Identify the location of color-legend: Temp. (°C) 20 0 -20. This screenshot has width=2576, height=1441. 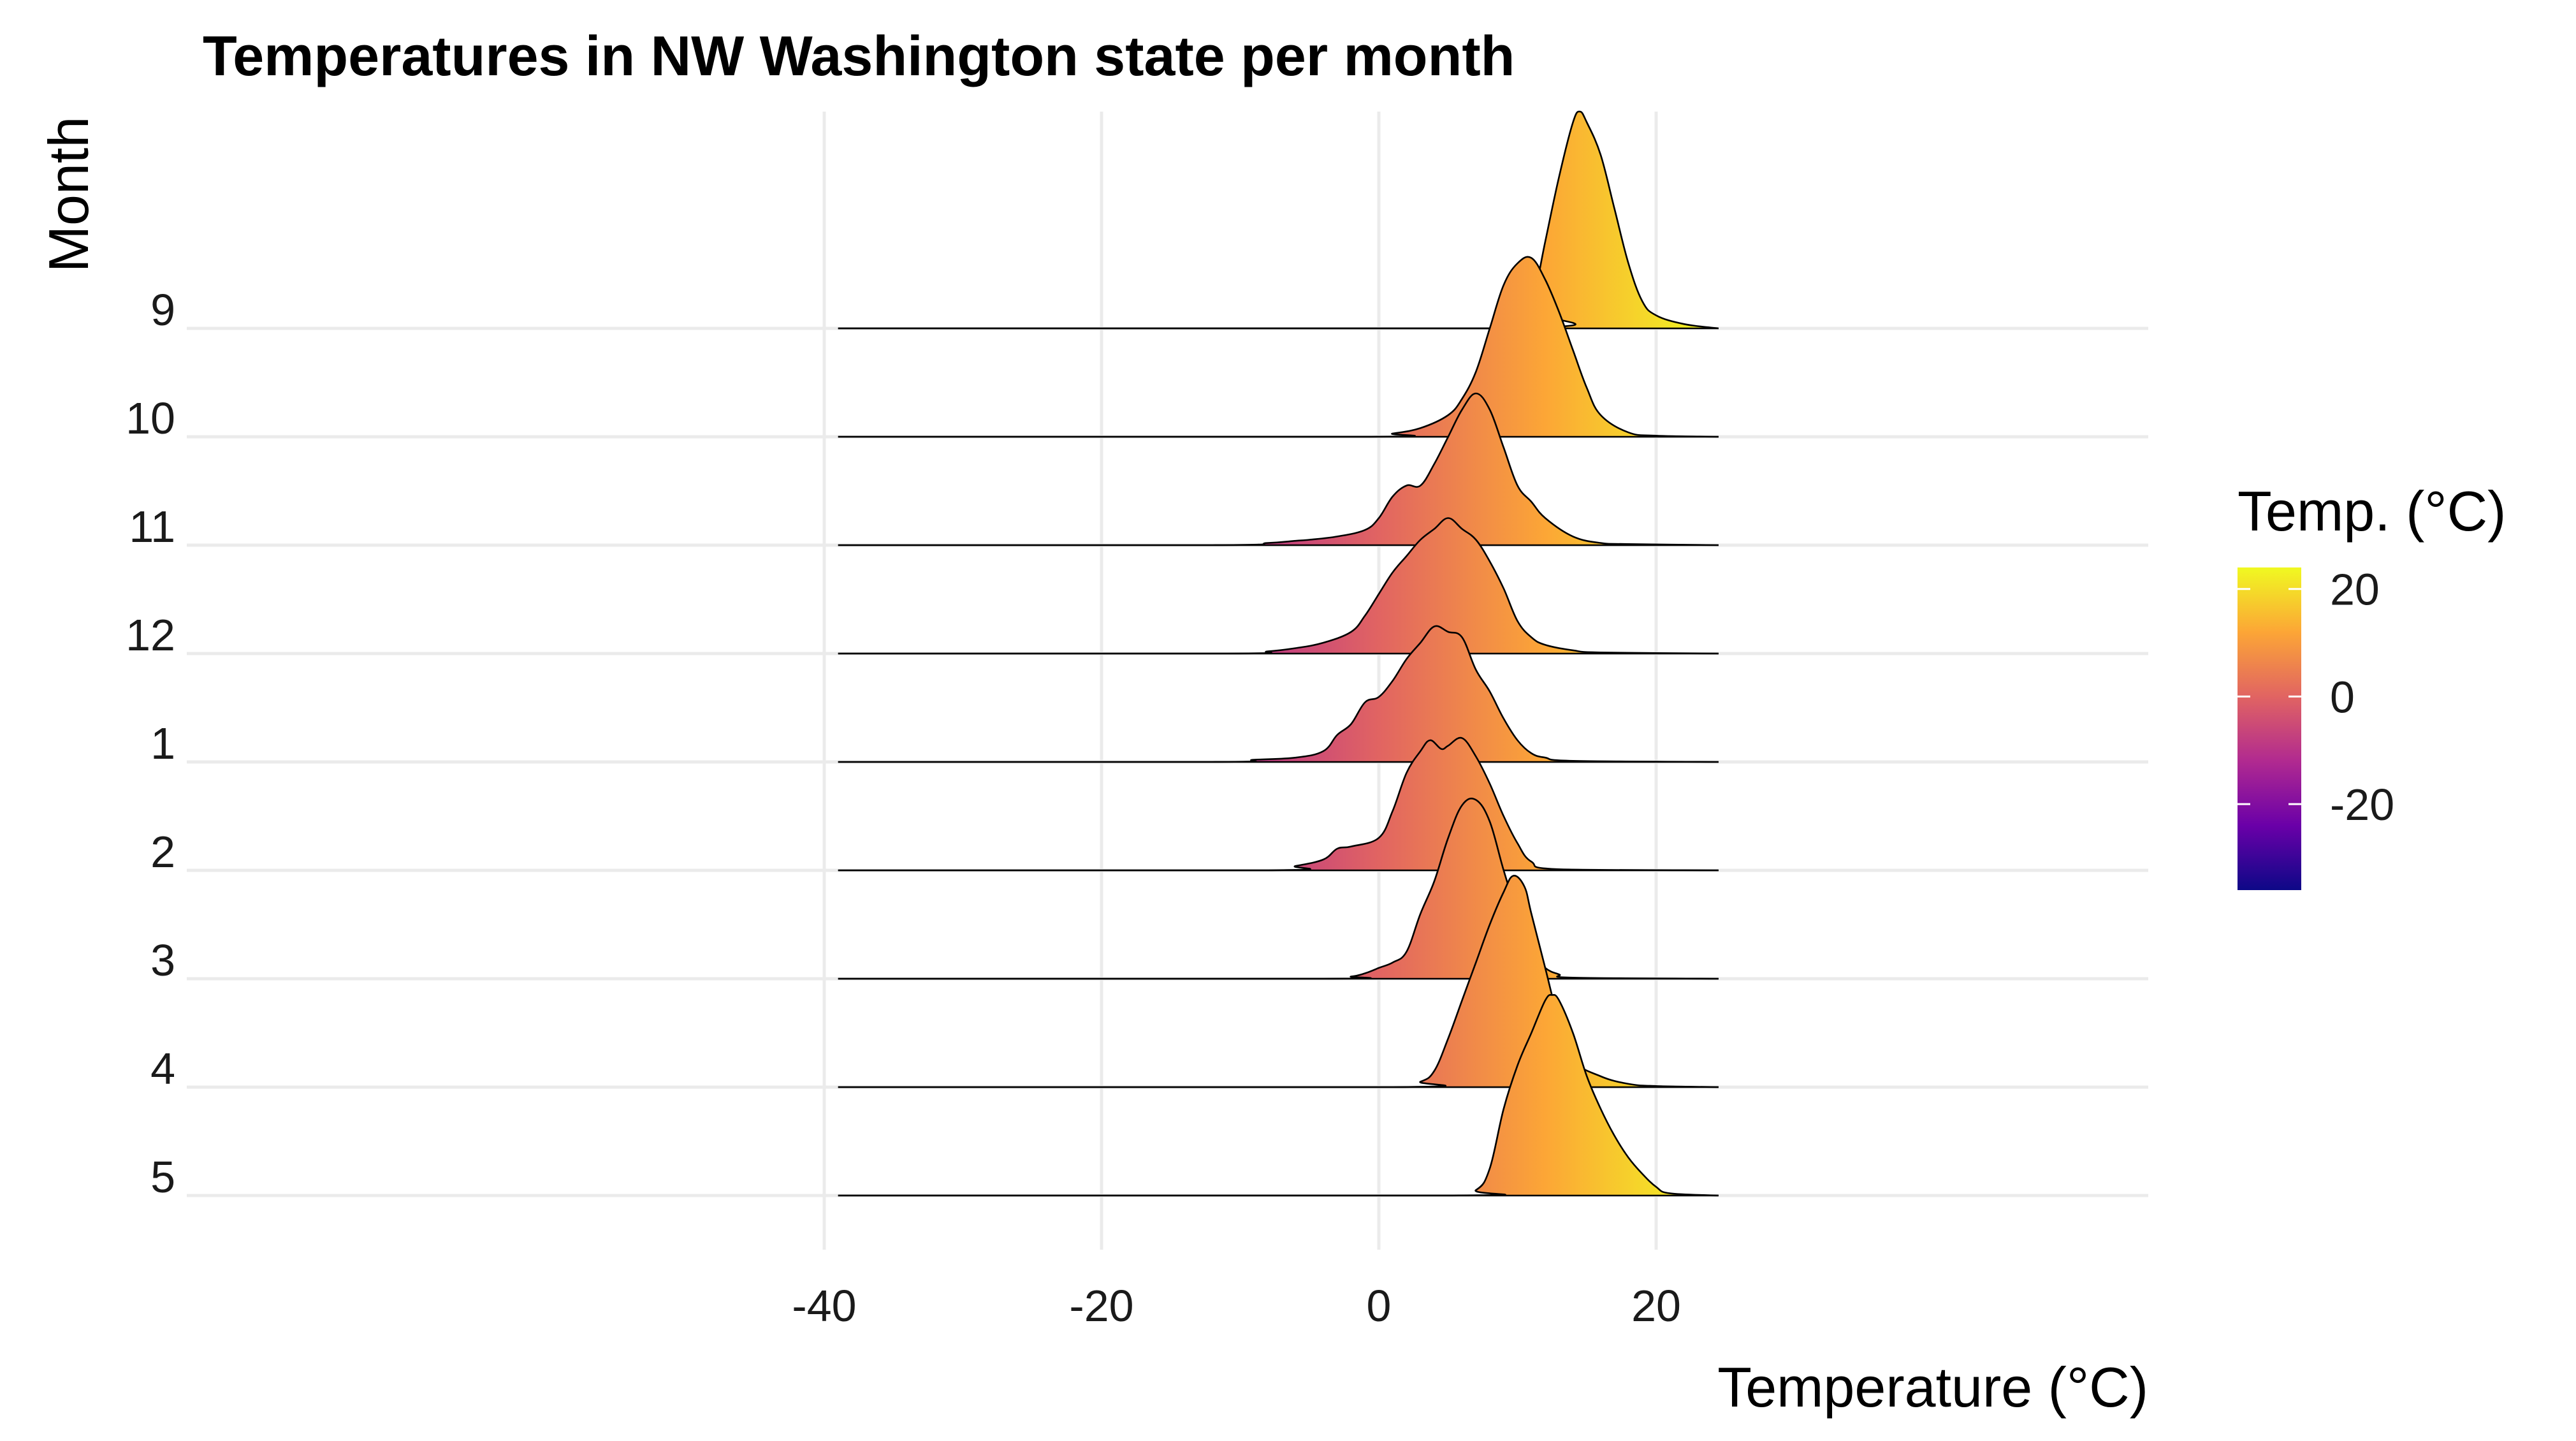
(2372, 685).